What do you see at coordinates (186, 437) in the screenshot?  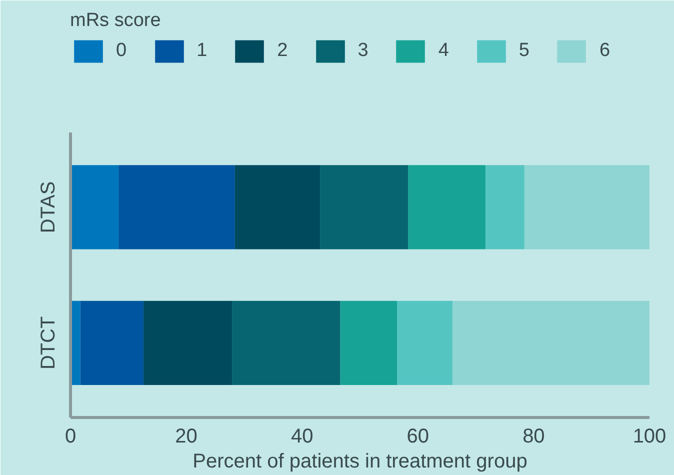 I see `x-tick-label: 20` at bounding box center [186, 437].